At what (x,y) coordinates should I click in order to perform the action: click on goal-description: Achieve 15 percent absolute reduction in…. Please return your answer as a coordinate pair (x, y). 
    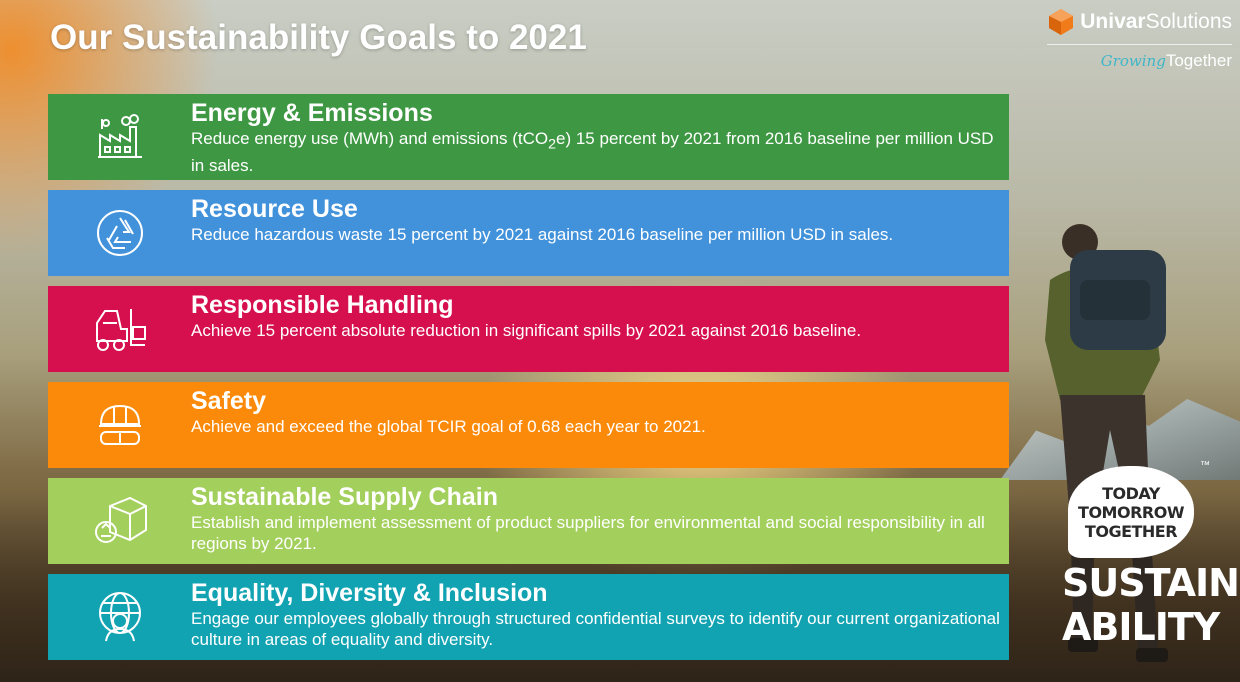
    Looking at the image, I should click on (526, 330).